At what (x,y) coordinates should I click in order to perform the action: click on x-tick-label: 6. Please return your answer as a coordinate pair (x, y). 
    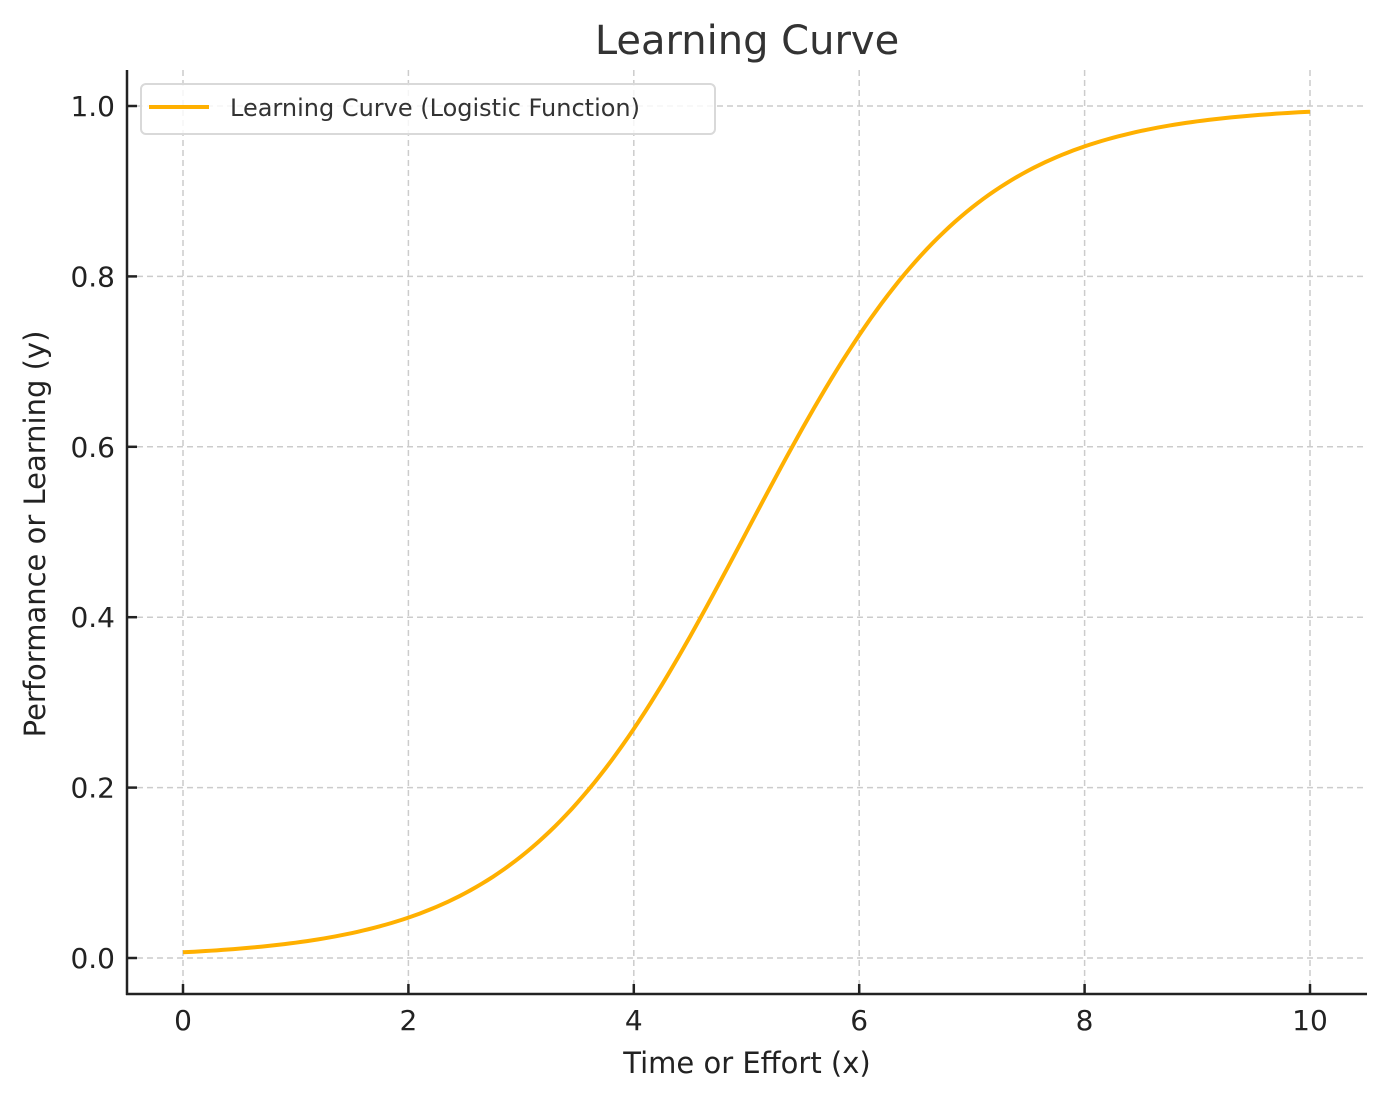
    Looking at the image, I should click on (859, 1020).